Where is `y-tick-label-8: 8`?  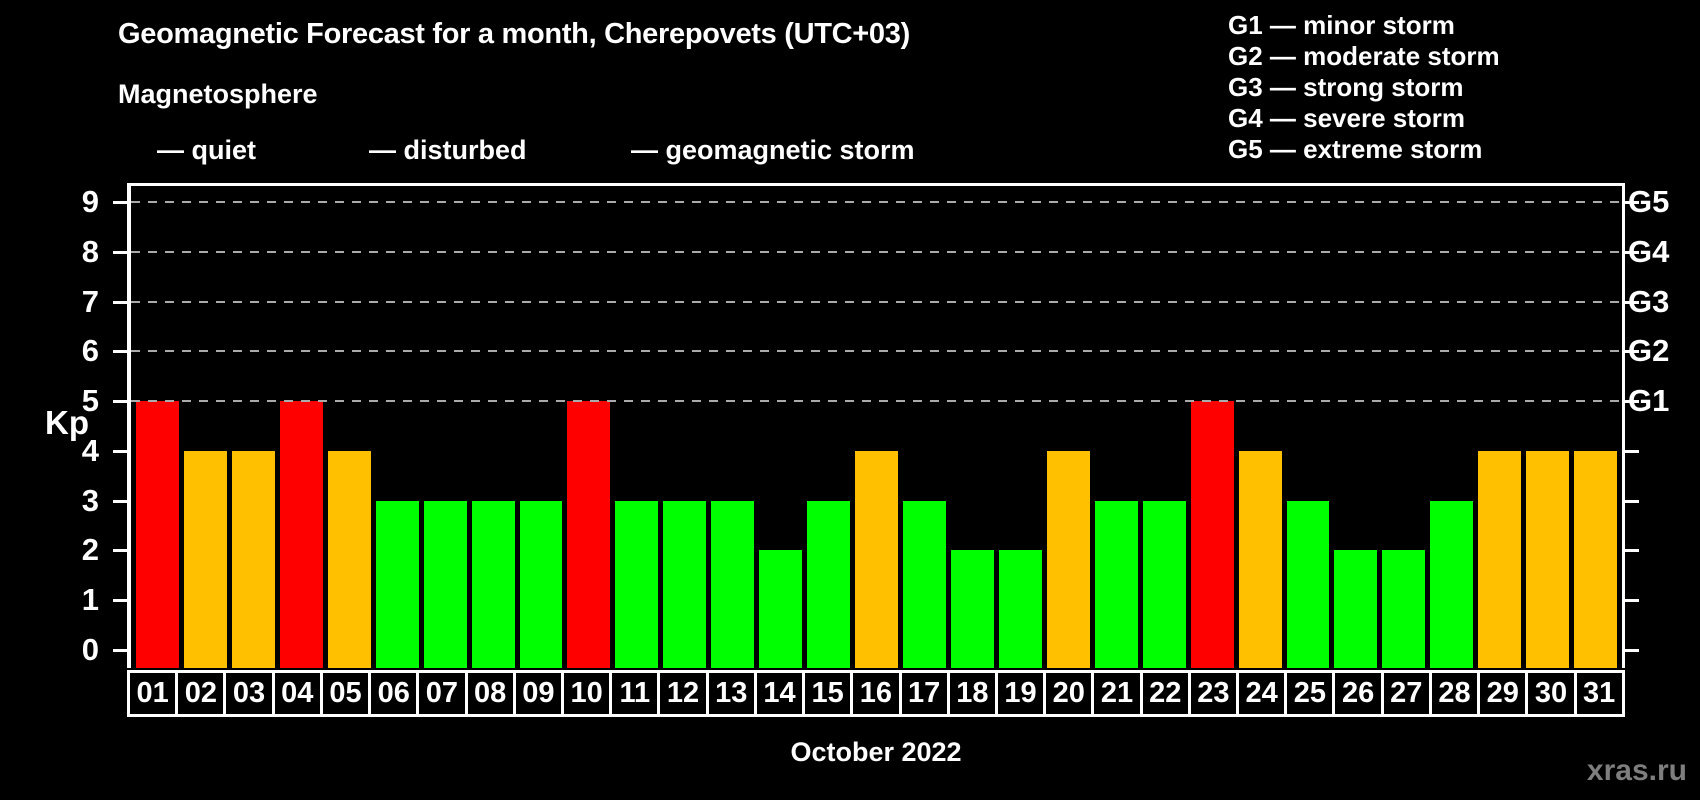
y-tick-label-8: 8 is located at coordinates (90, 251).